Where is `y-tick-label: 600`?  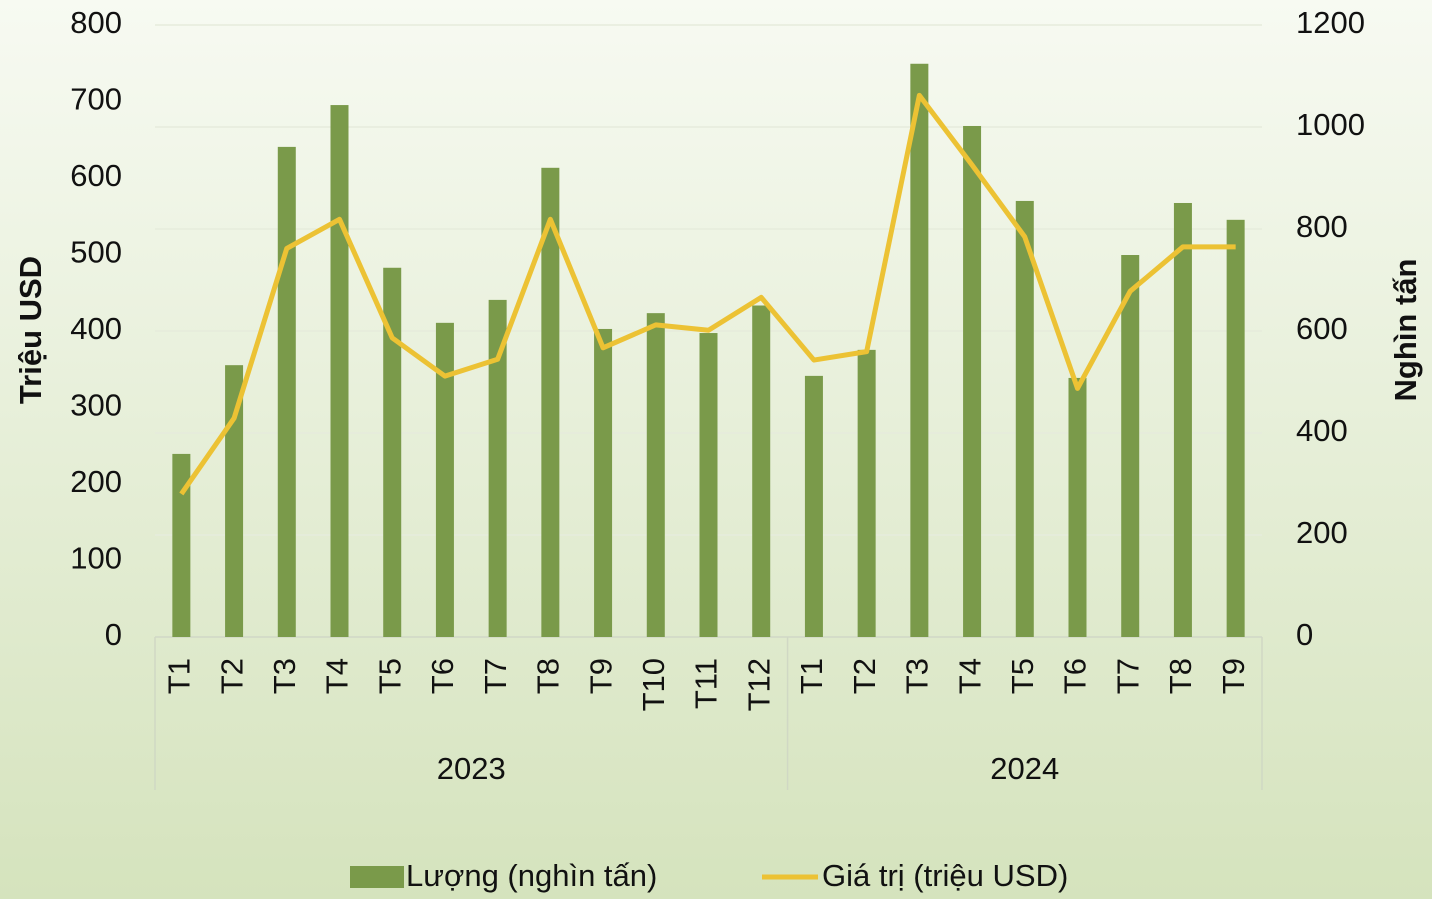
y-tick-label: 600 is located at coordinates (96, 175).